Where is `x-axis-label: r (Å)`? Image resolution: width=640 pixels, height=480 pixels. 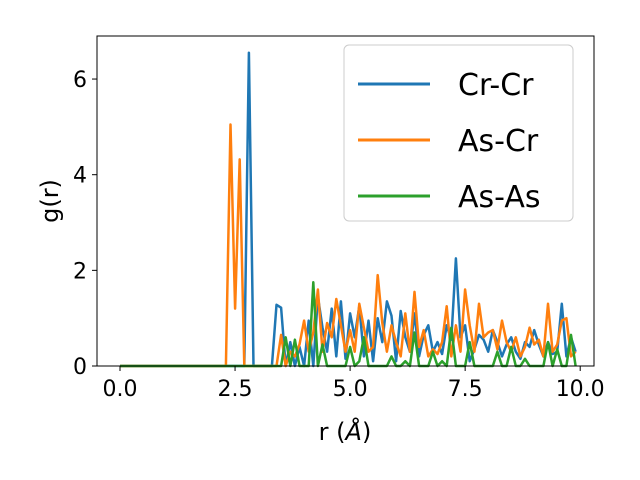 x-axis-label: r (Å) is located at coordinates (345, 431).